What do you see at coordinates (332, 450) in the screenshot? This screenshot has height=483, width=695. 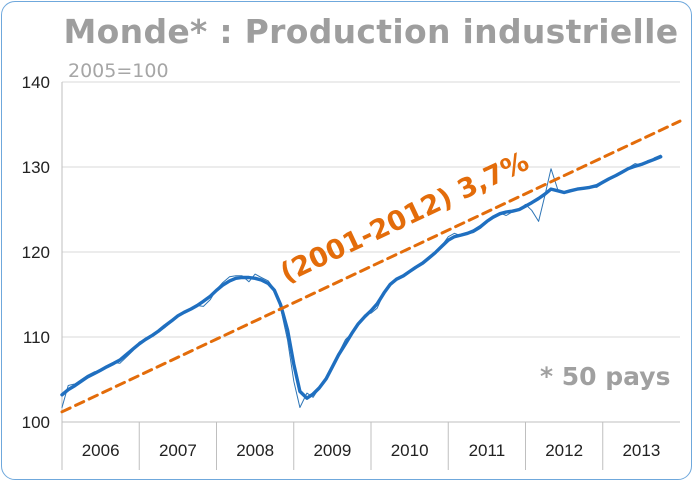 I see `x-tick-label-2009: 2009` at bounding box center [332, 450].